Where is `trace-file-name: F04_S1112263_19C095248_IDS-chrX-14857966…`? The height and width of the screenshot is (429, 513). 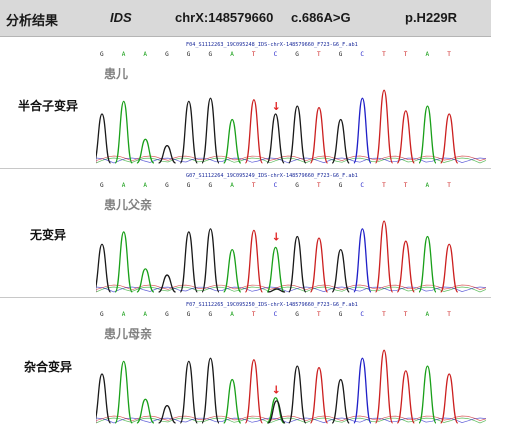
trace-file-name: F04_S1112263_19C095248_IDS-chrX-14857966… is located at coordinates (272, 45).